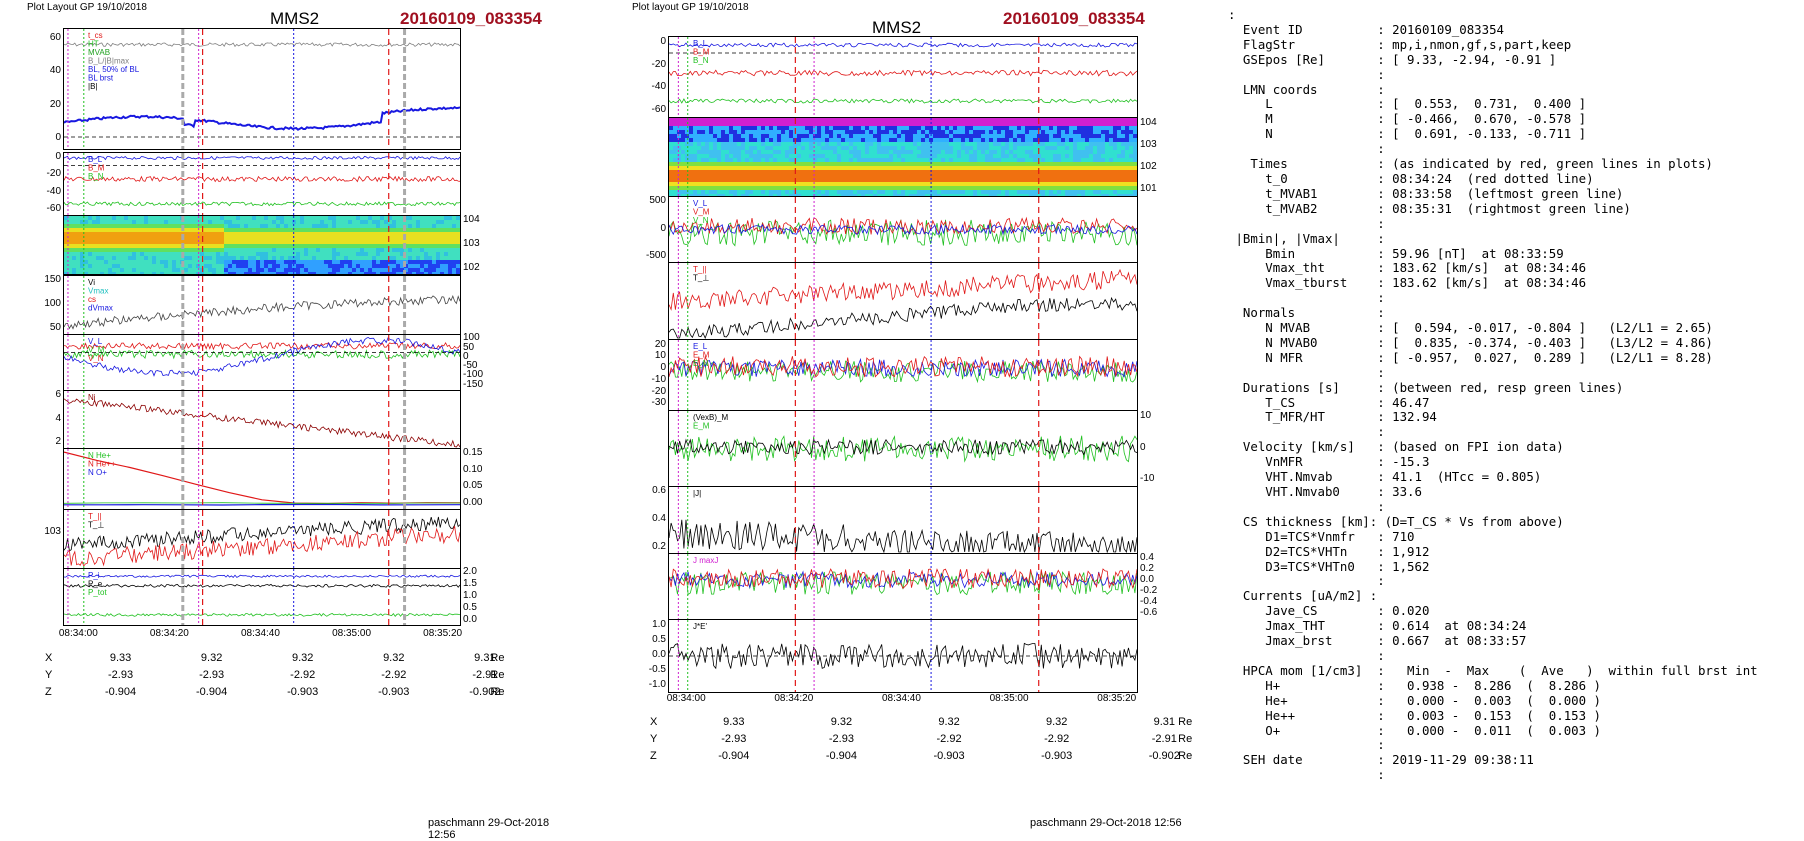 The image size is (1804, 841). Describe the element at coordinates (1148, 188) in the screenshot. I see `y-tick-label: 101` at that location.